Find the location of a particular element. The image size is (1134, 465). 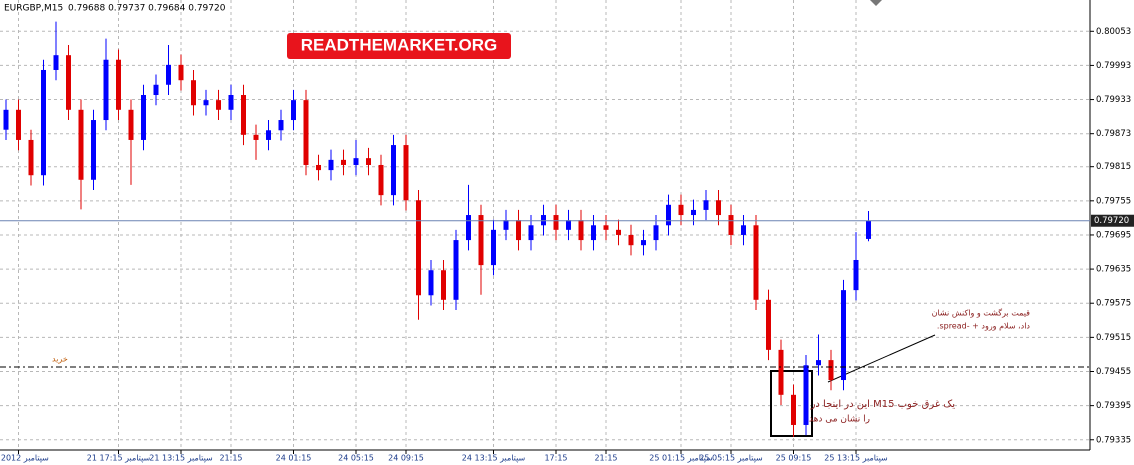

price-label-box is located at coordinates (1112, 220).